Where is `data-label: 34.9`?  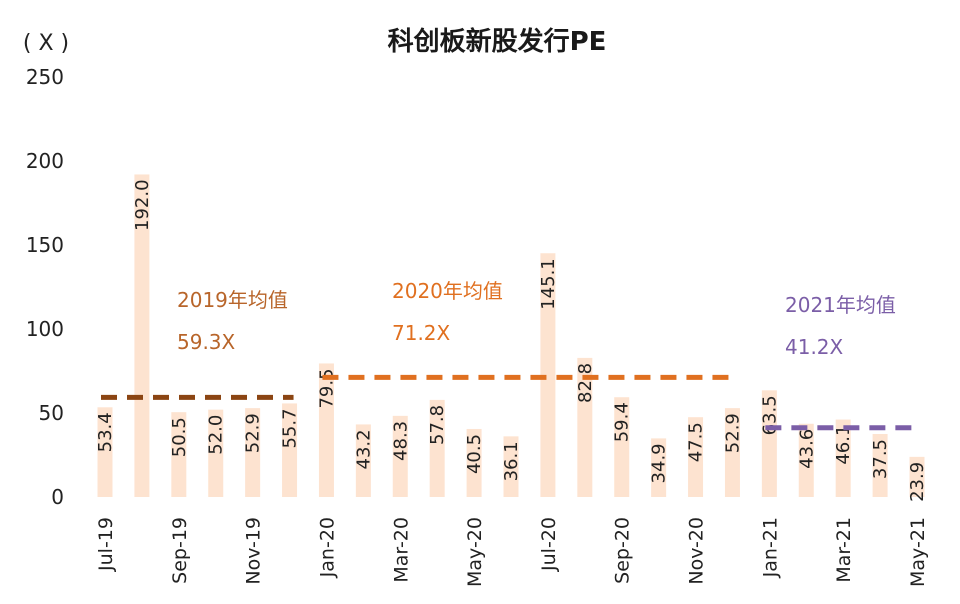
data-label: 34.9 is located at coordinates (659, 463).